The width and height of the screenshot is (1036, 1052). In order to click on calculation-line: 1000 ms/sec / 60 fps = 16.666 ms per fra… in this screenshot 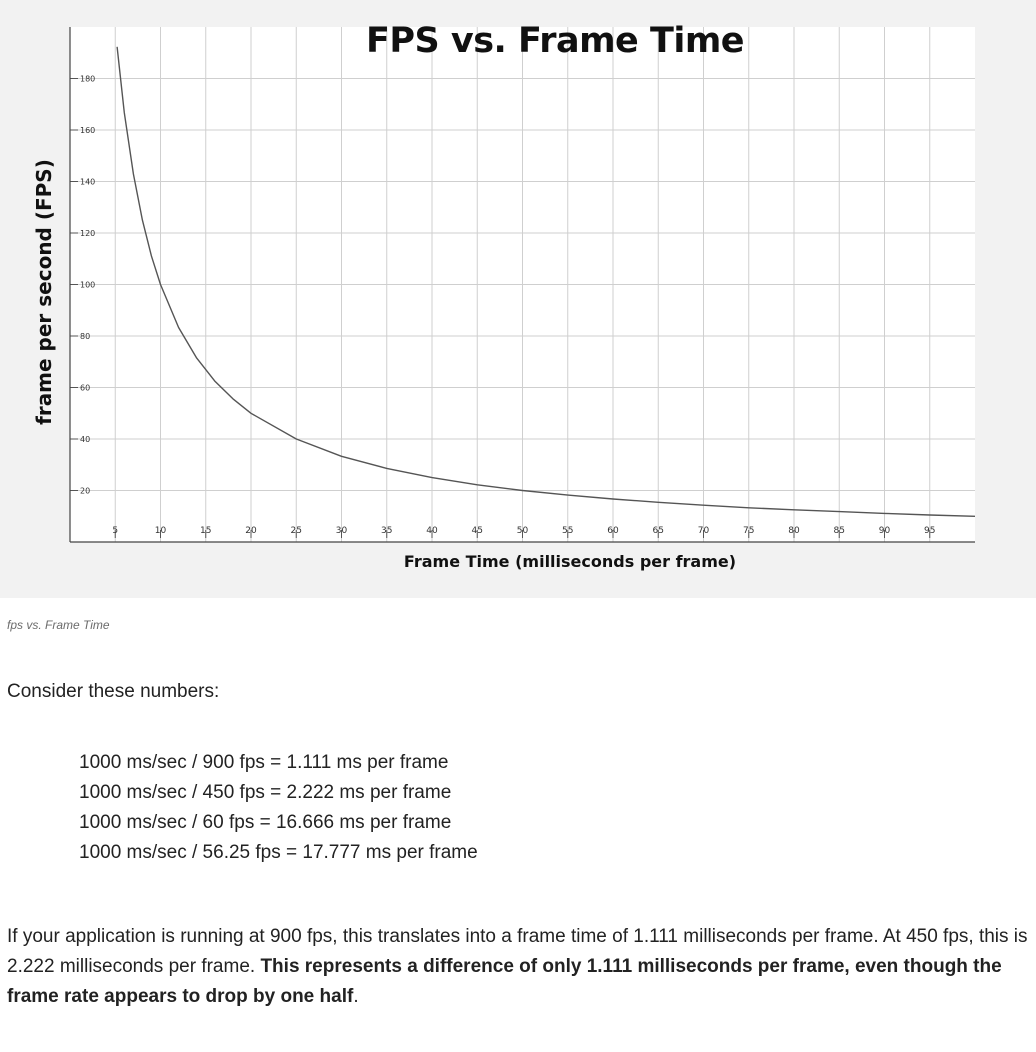, I will do `click(265, 822)`.